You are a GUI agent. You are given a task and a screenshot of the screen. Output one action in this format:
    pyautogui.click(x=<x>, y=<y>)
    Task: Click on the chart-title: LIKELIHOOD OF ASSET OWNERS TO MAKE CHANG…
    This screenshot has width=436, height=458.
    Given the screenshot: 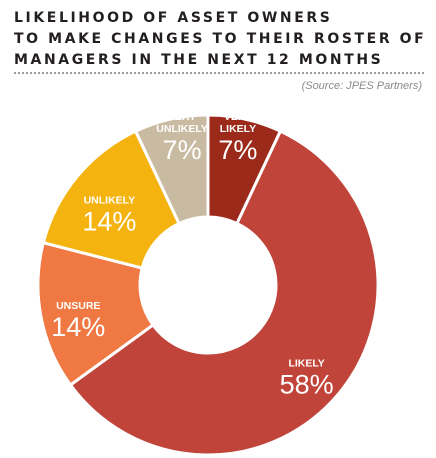 What is the action you would take?
    pyautogui.click(x=220, y=39)
    